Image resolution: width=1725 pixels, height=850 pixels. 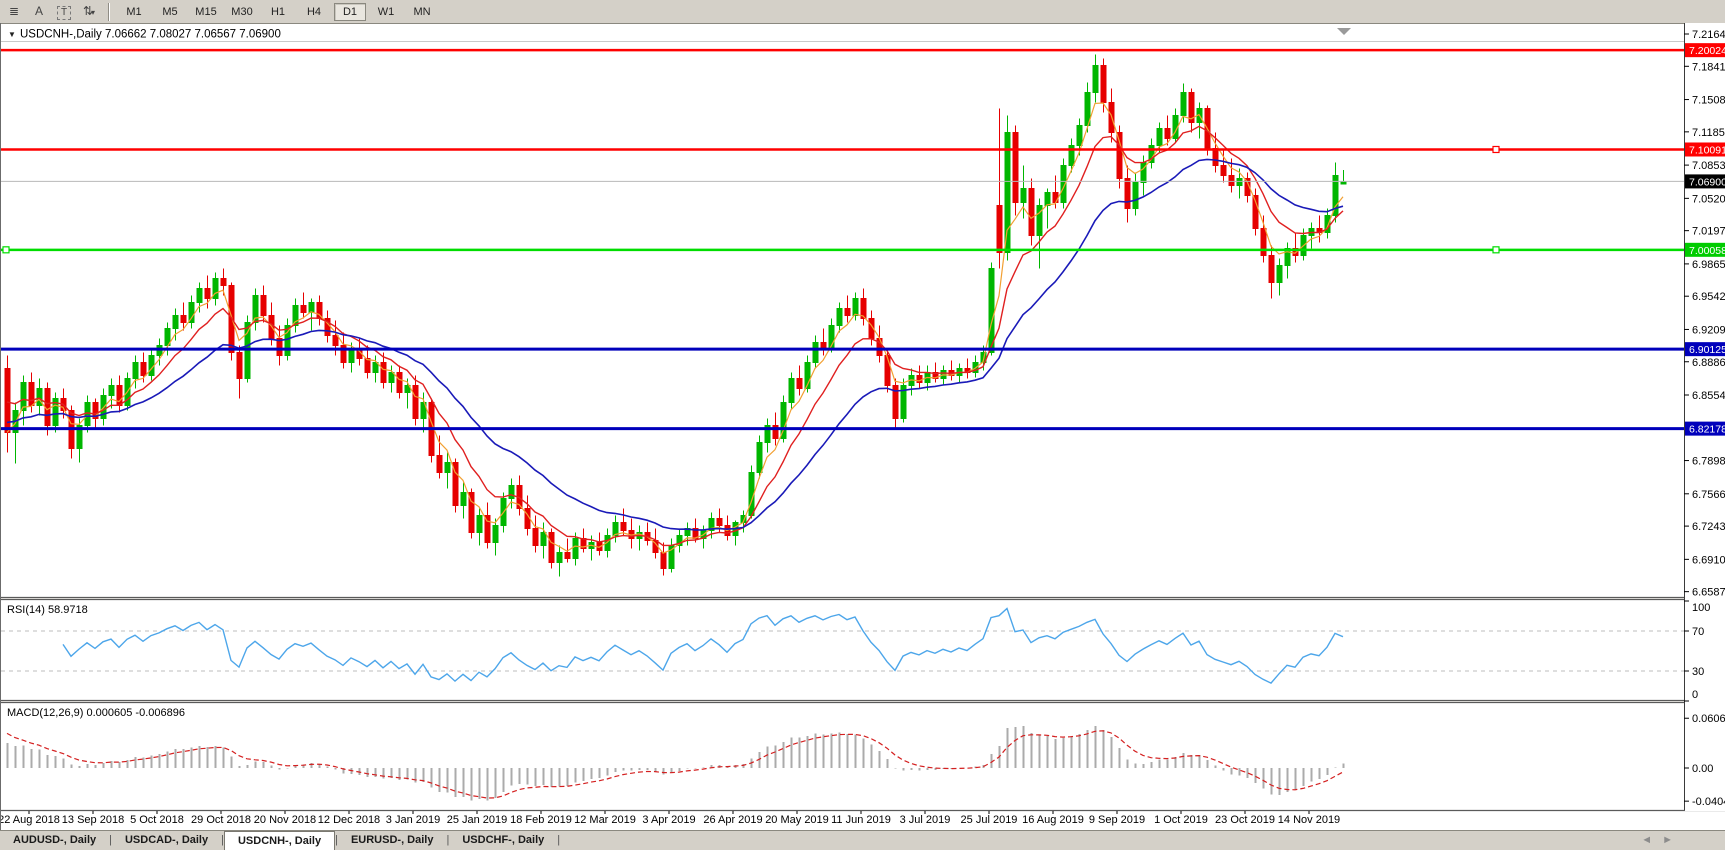 I want to click on text-box-icon: T, so click(x=64, y=12).